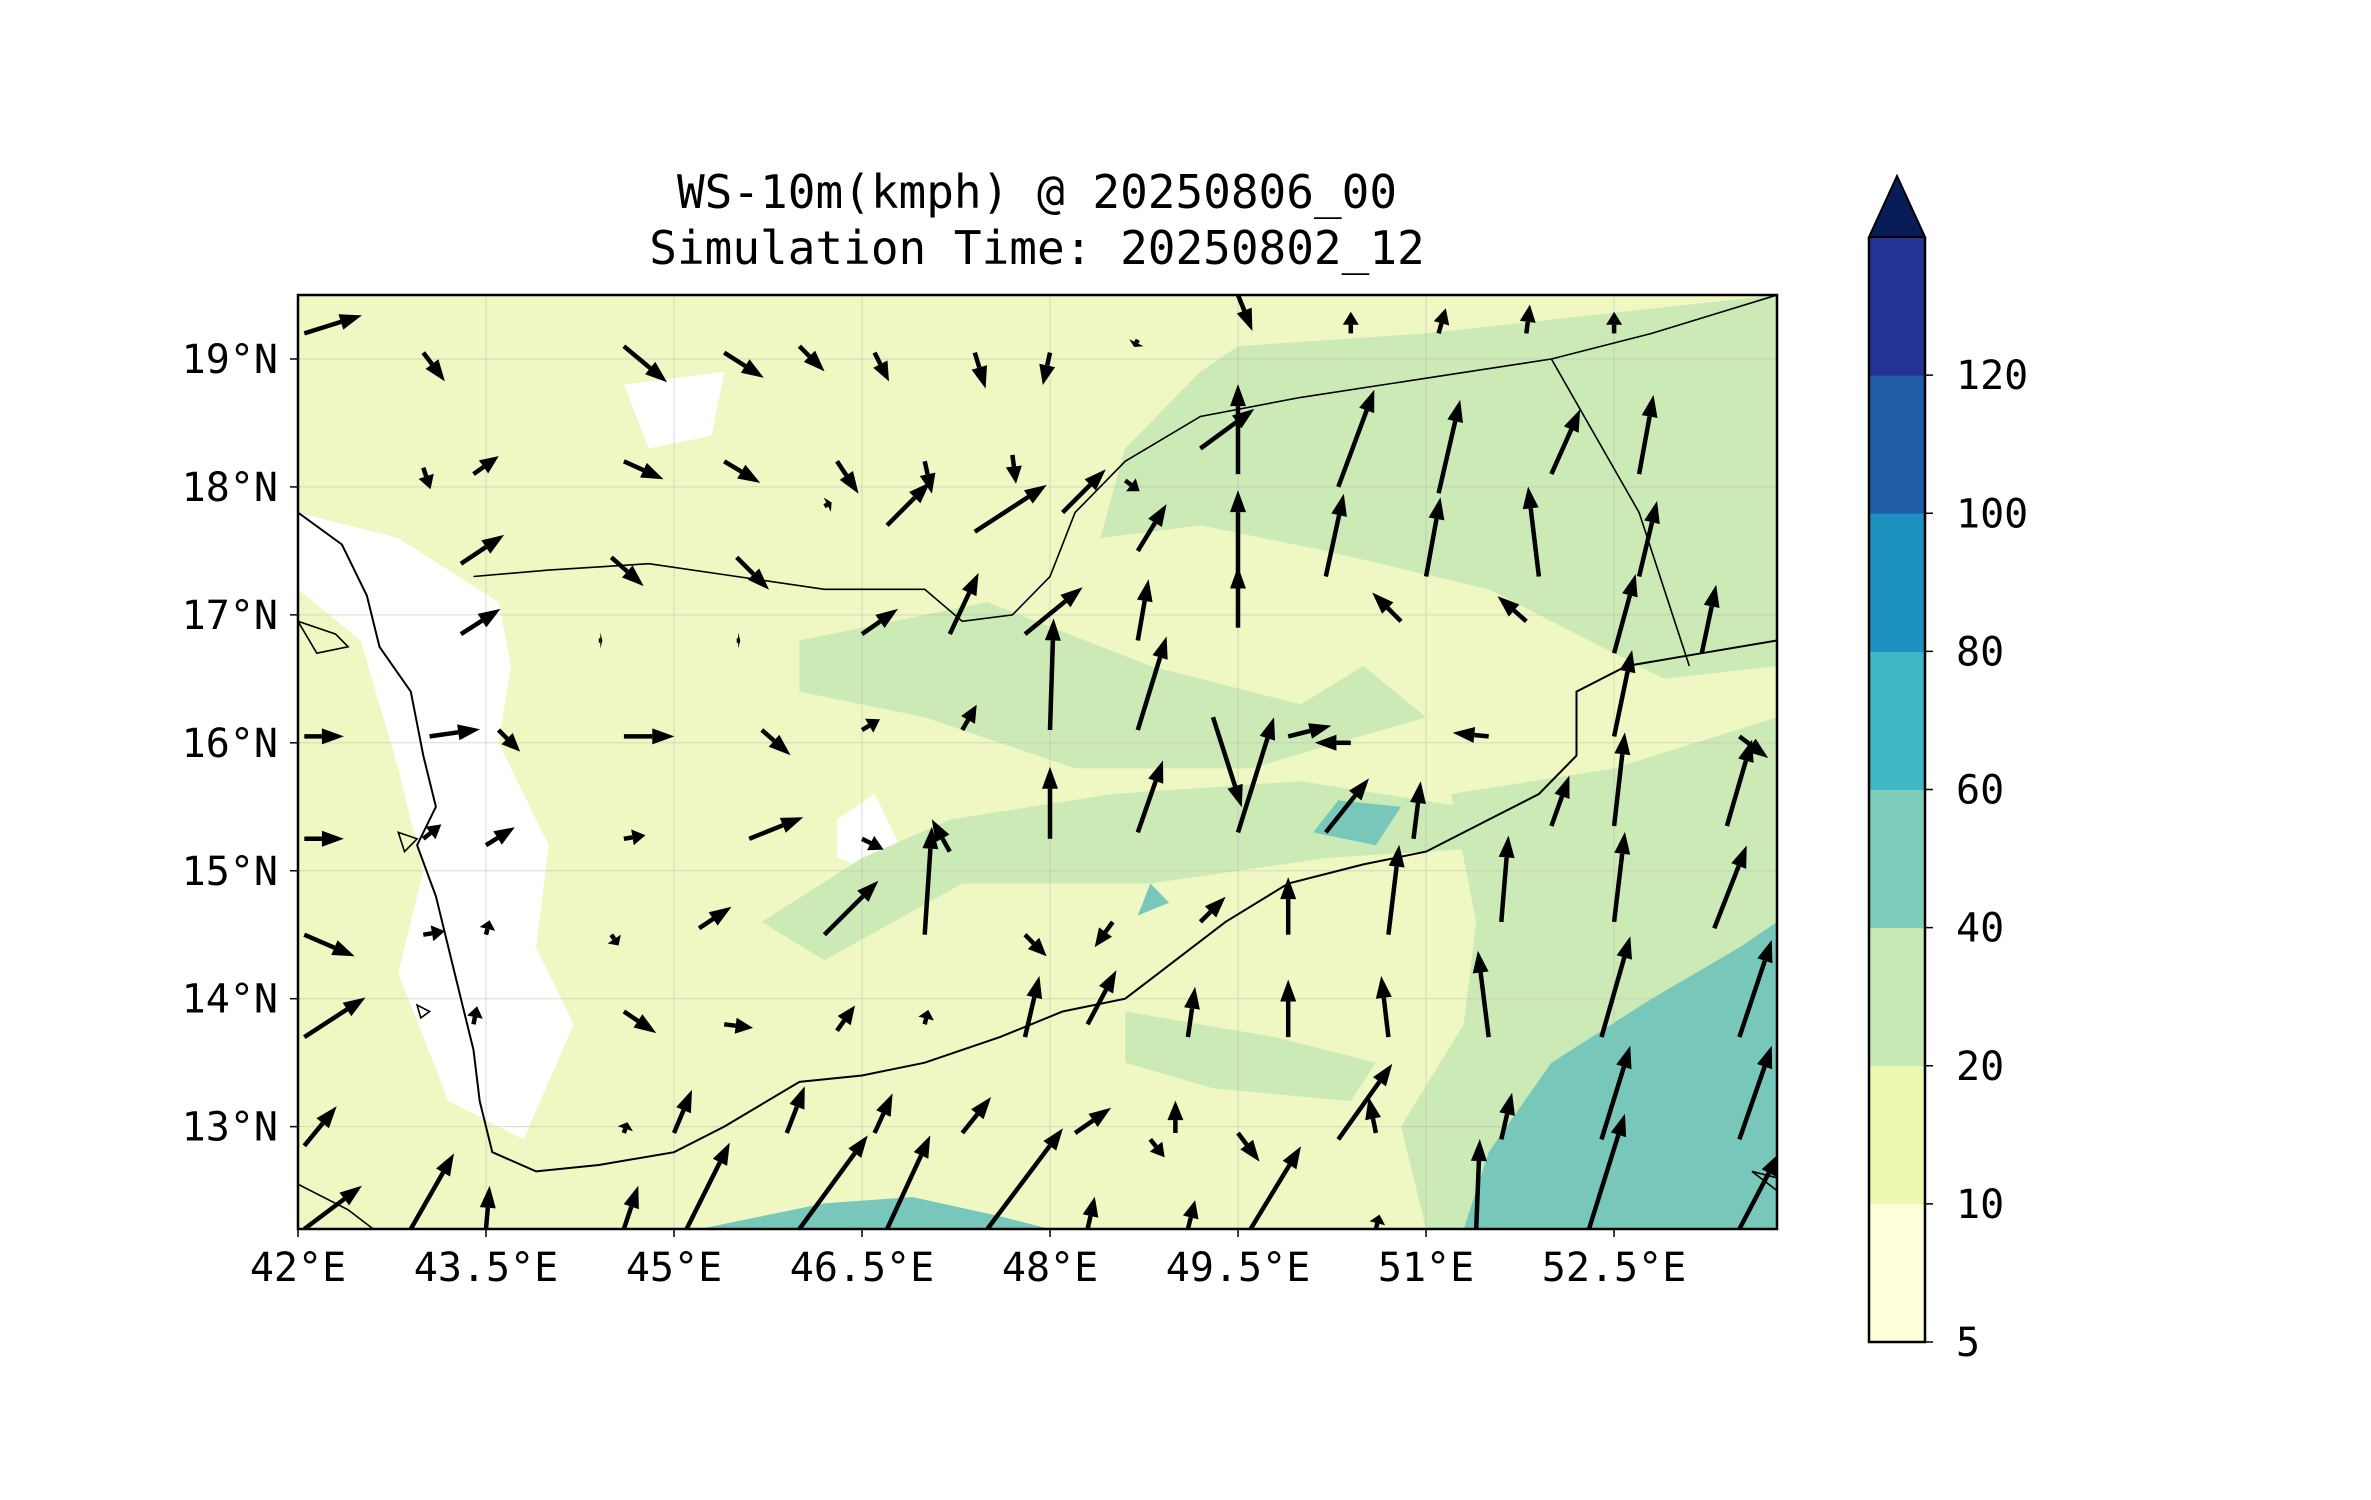 The height and width of the screenshot is (1500, 2371). Describe the element at coordinates (674, 1268) in the screenshot. I see `x-tick-label: 45°E` at that location.